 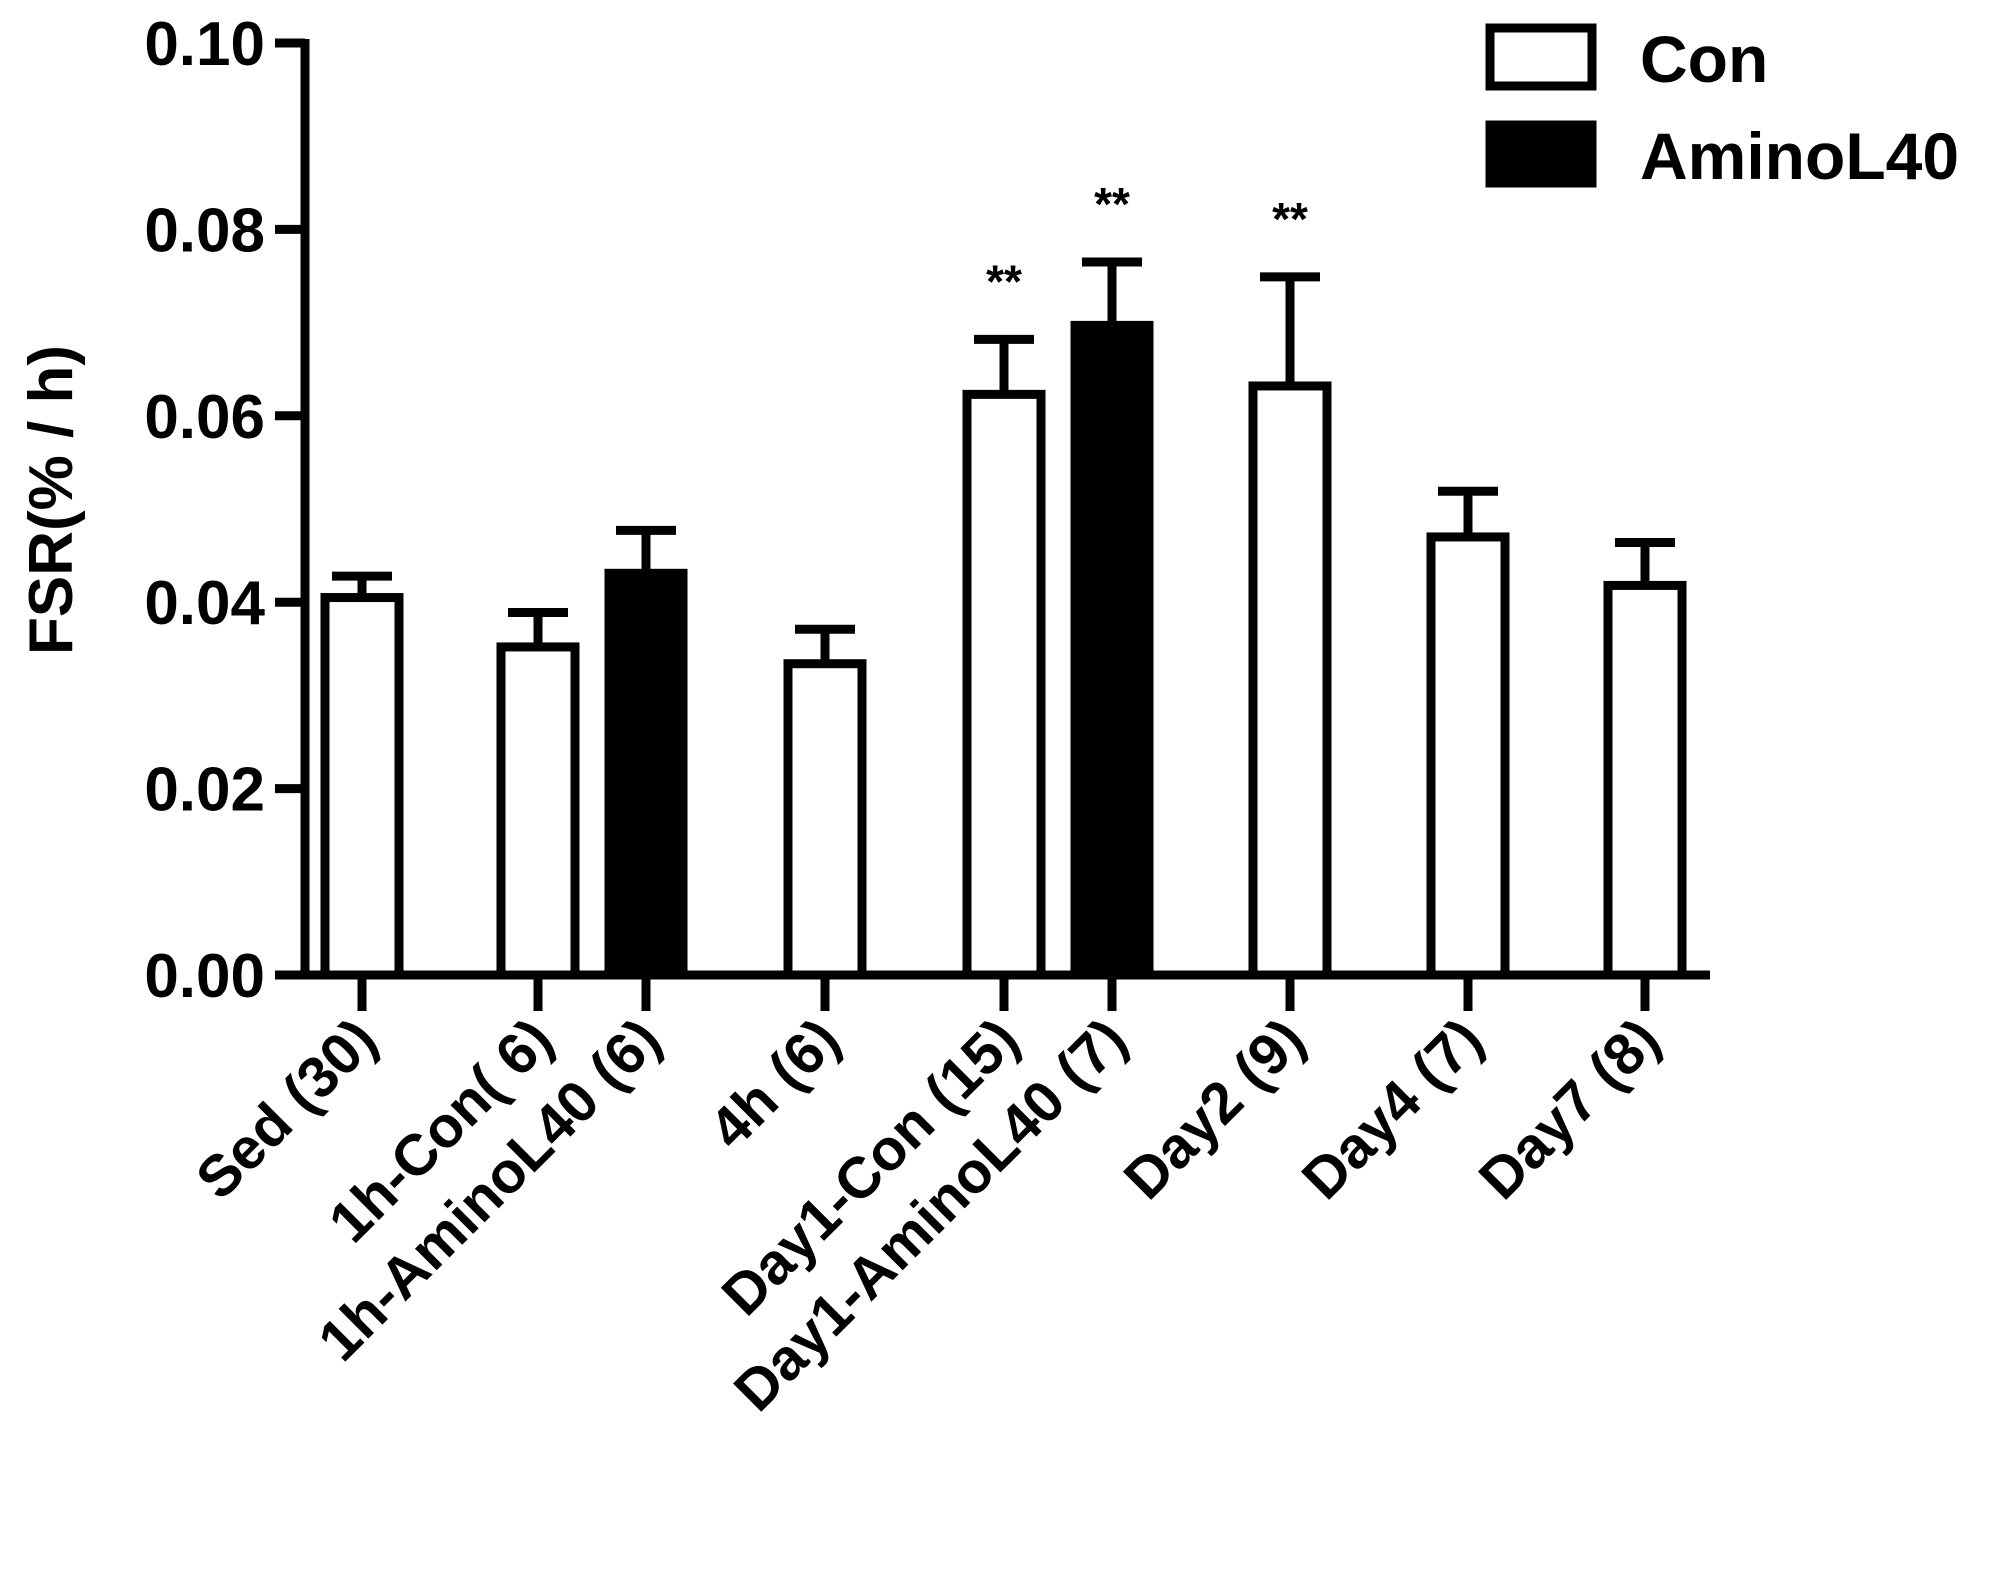 I want to click on x-category-label: Day4 (7), so click(x=1393, y=1109).